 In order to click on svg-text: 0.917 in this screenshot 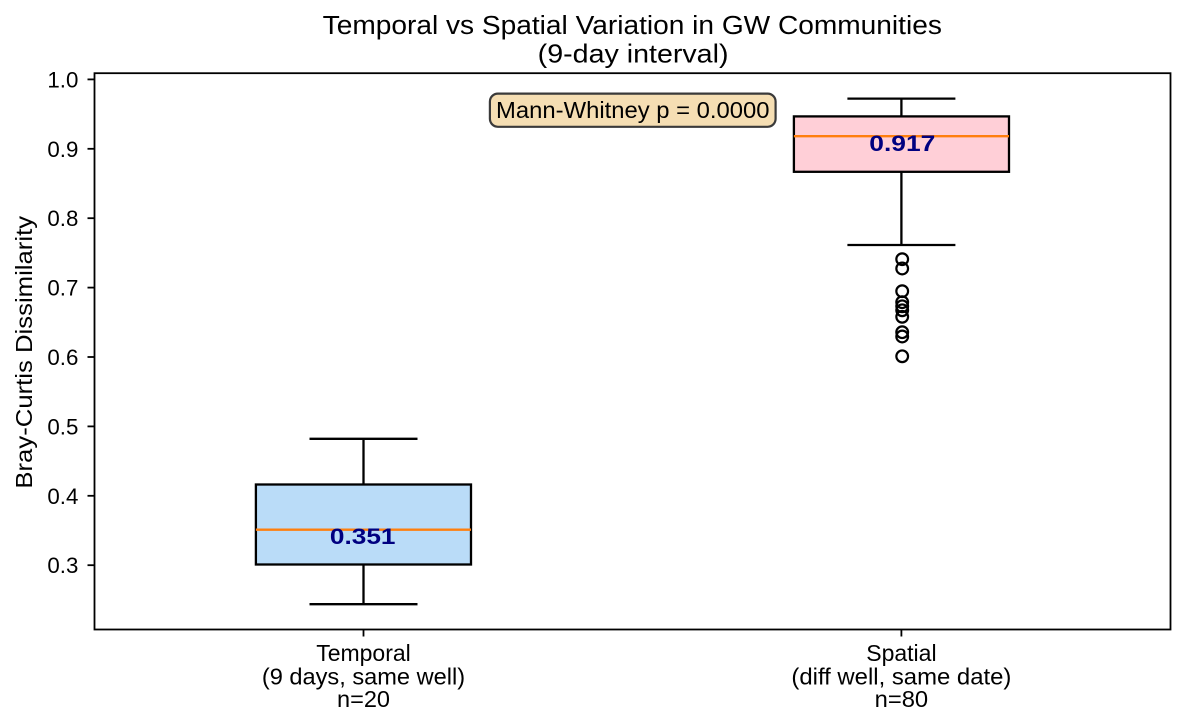, I will do `click(902, 143)`.